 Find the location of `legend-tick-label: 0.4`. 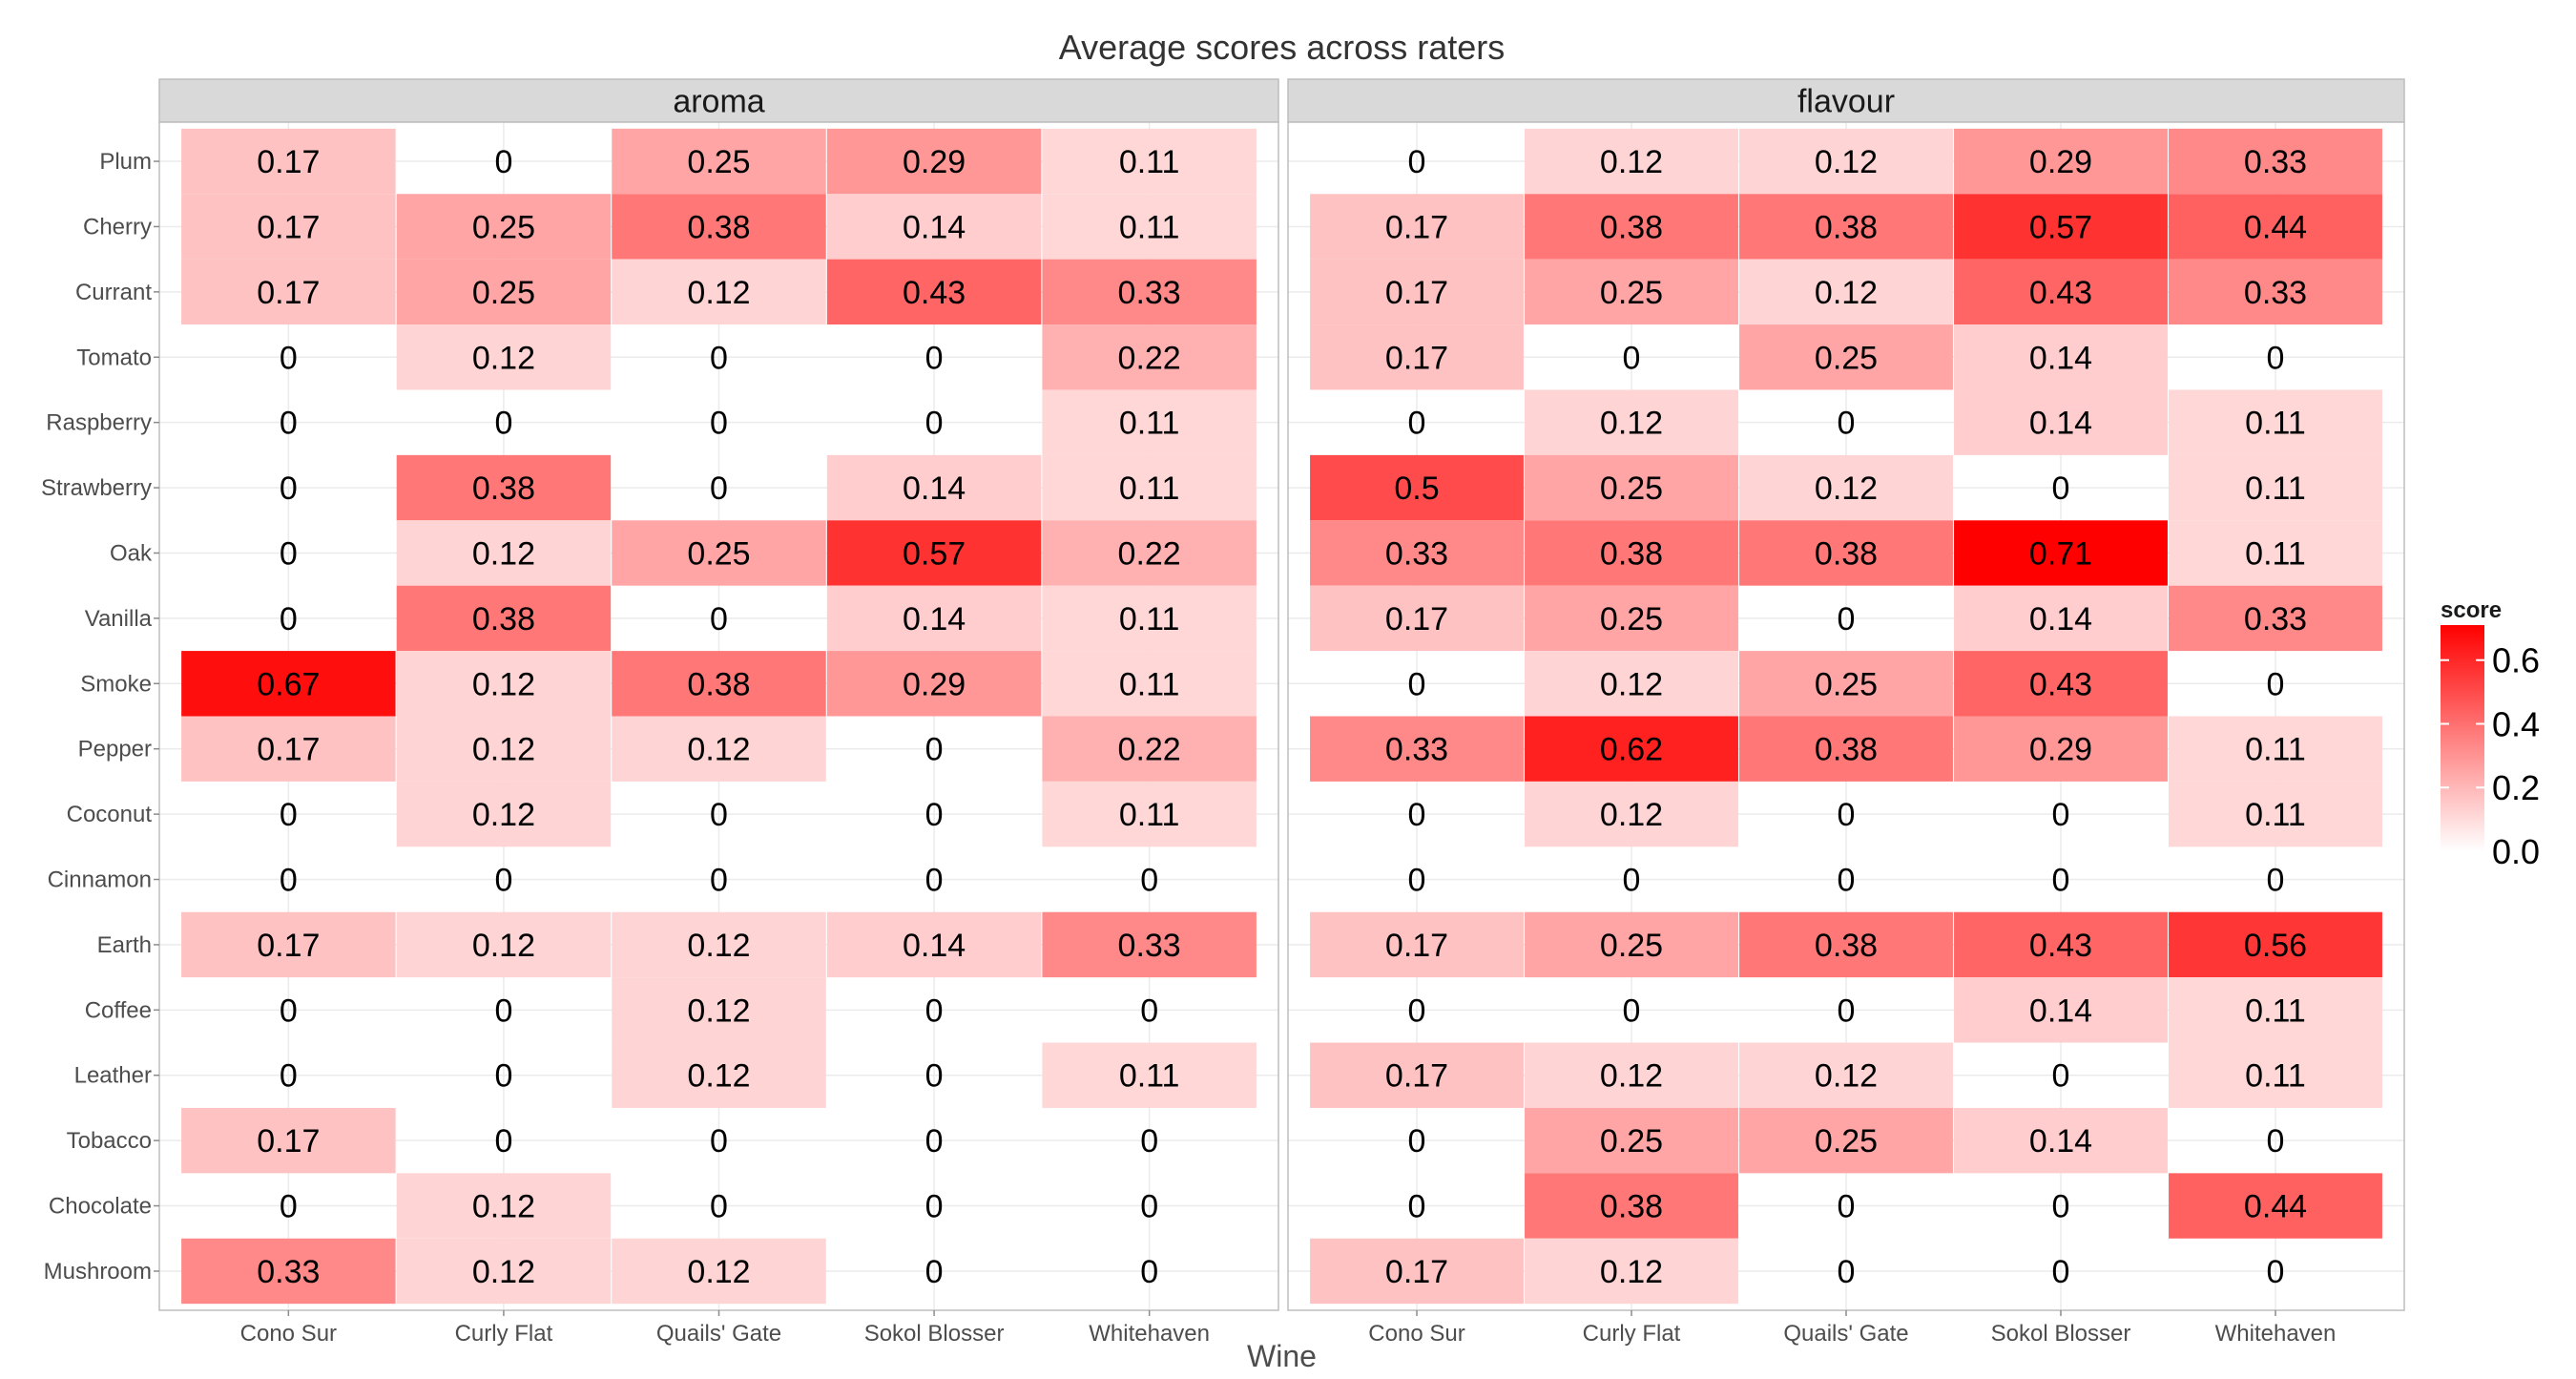

legend-tick-label: 0.4 is located at coordinates (2516, 723).